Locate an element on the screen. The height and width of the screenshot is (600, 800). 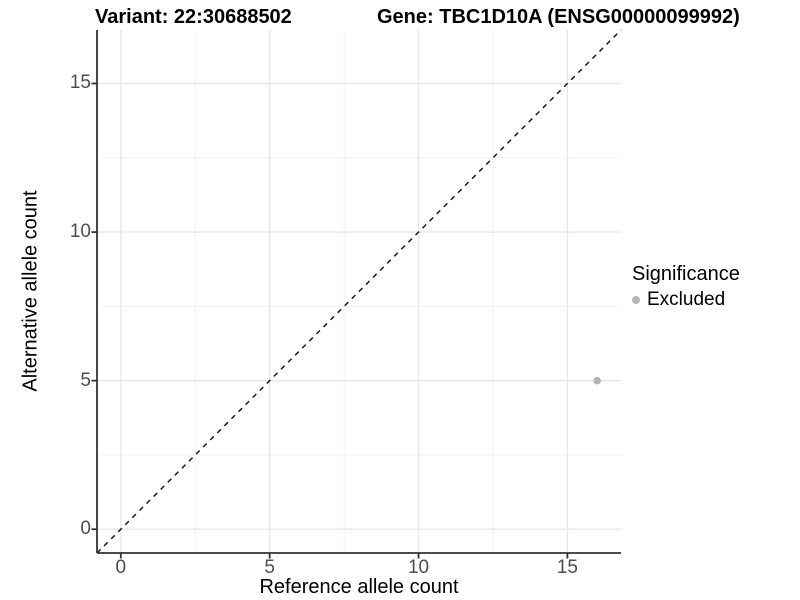
x-tick-label: 0 is located at coordinates (121, 567).